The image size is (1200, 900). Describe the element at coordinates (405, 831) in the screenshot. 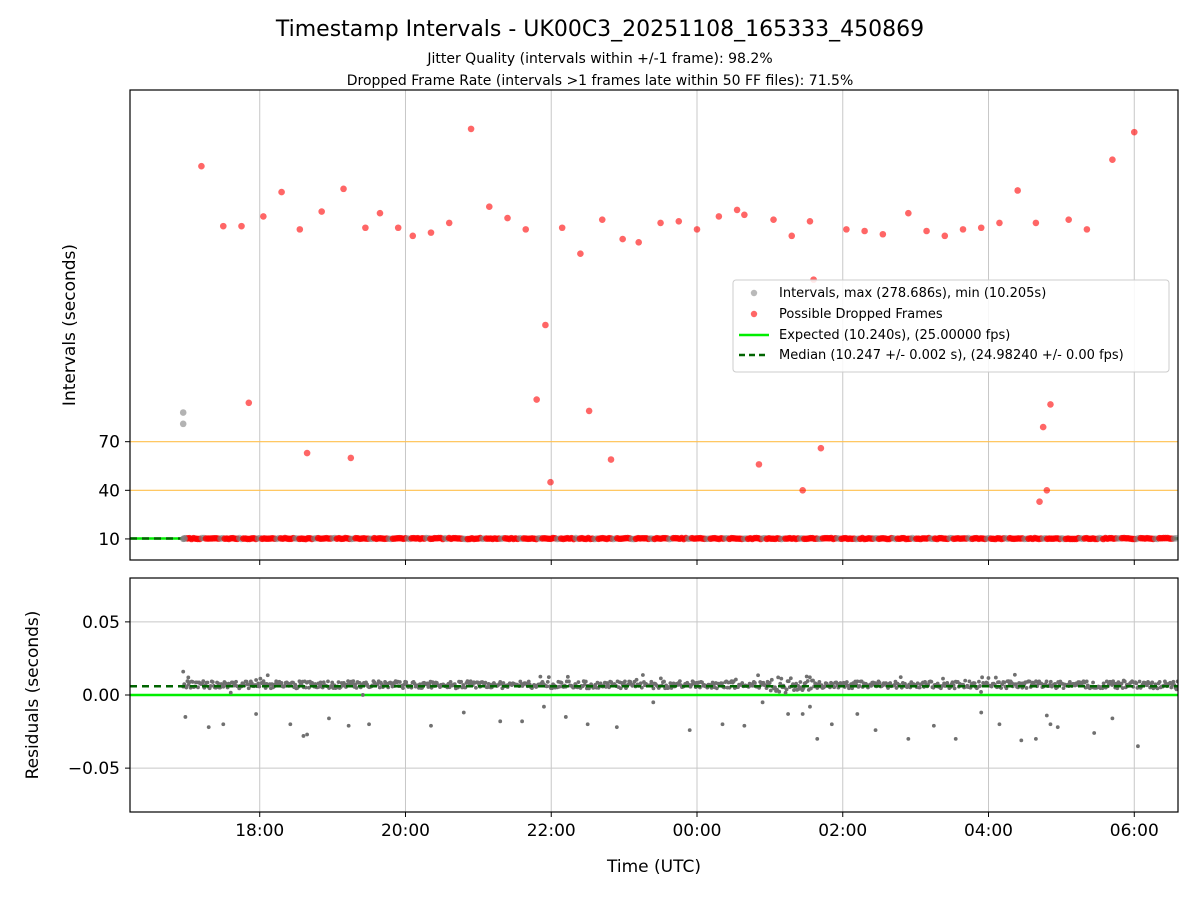

I see `x-tick-label: 20:00` at that location.